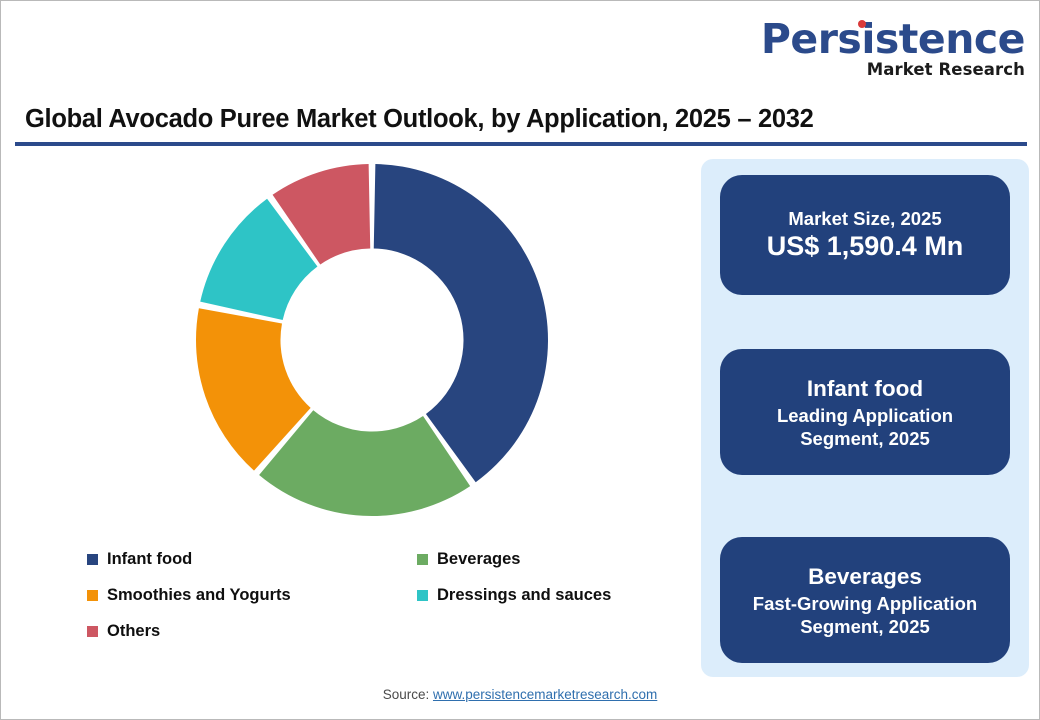  What do you see at coordinates (252, 559) in the screenshot?
I see `legend-item: Infant food` at bounding box center [252, 559].